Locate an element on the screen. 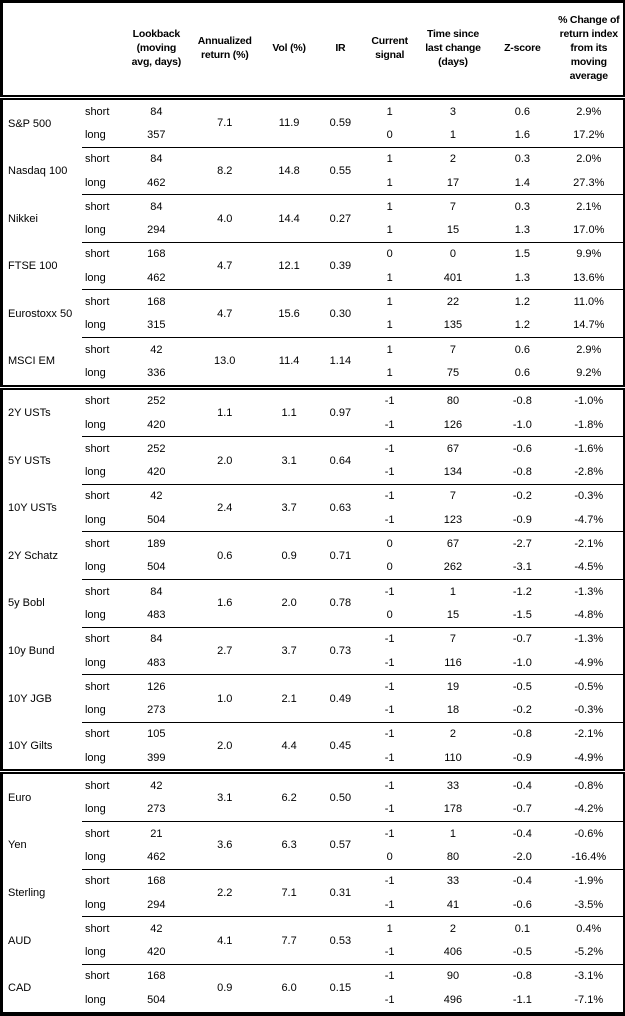  cell-z-score-short: -2.7 is located at coordinates (522, 544).